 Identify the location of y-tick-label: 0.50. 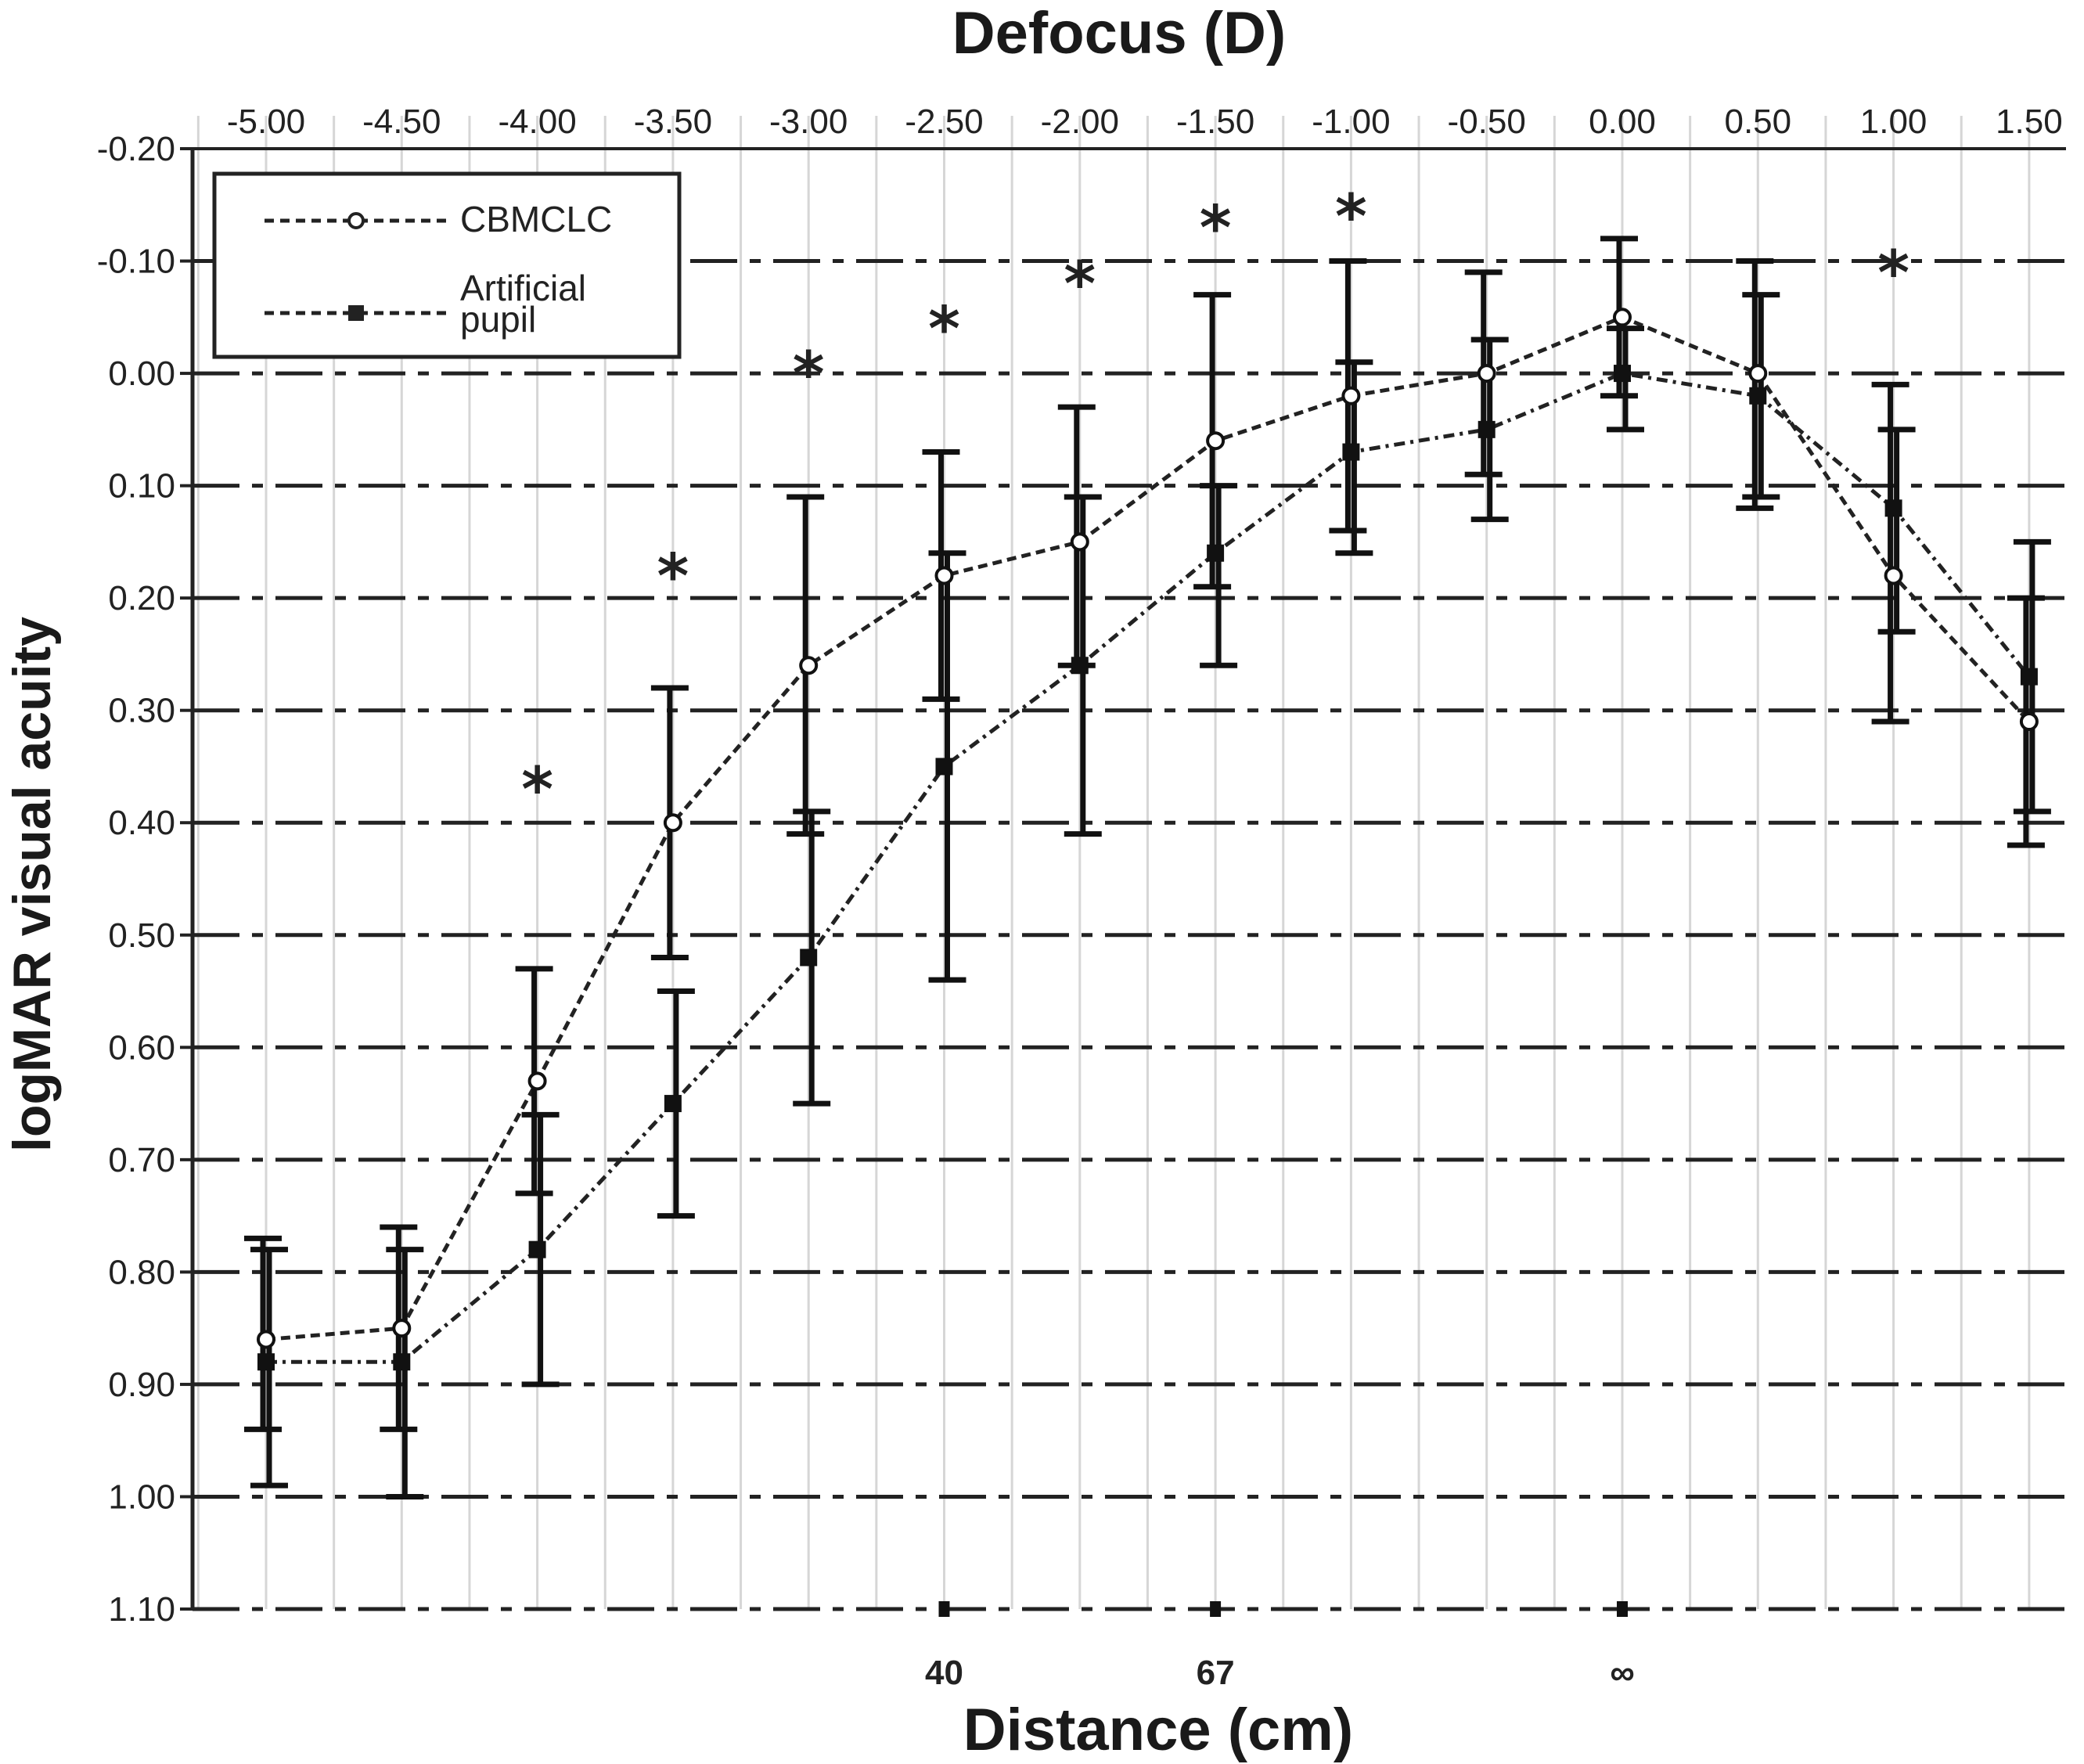
(141, 935).